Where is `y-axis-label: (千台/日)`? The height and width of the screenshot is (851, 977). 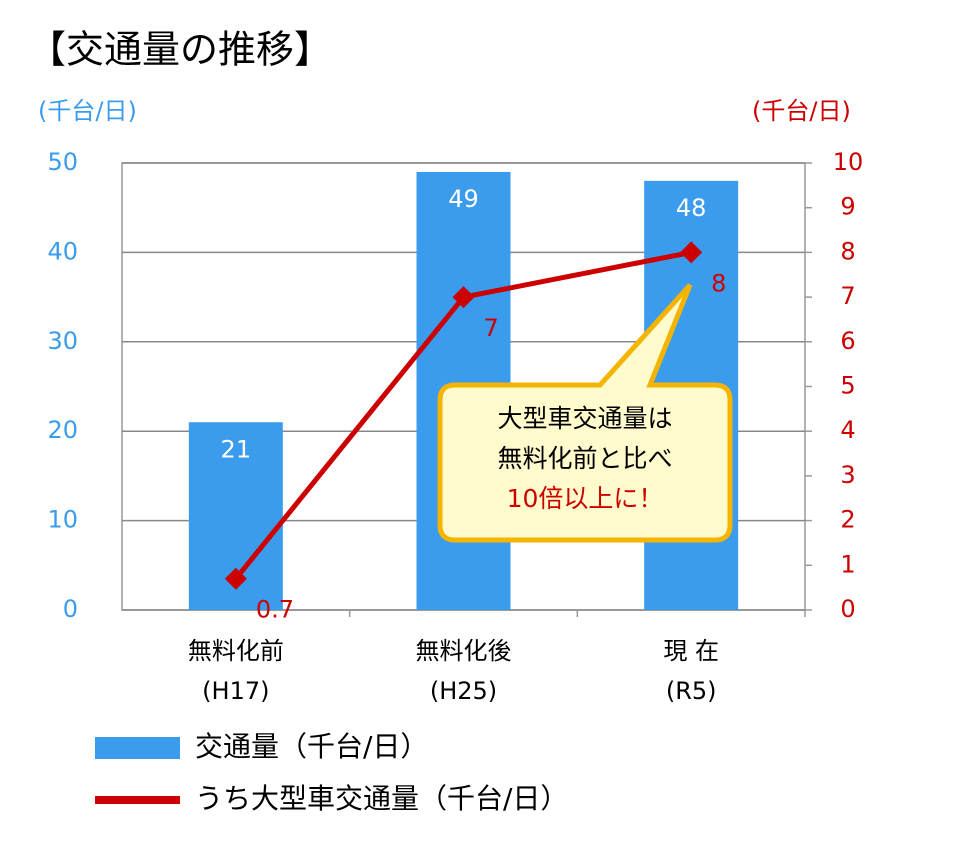 y-axis-label: (千台/日) is located at coordinates (87, 111).